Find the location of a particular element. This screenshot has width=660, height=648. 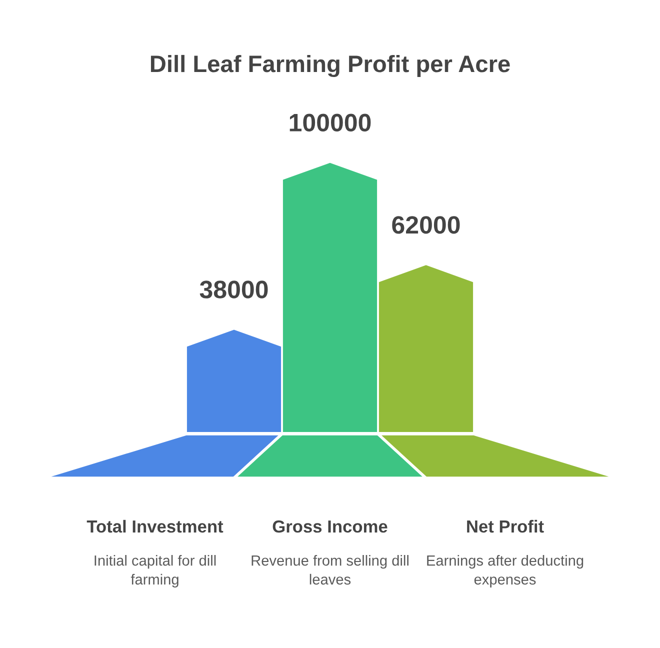

data-label: 100000 is located at coordinates (330, 123).